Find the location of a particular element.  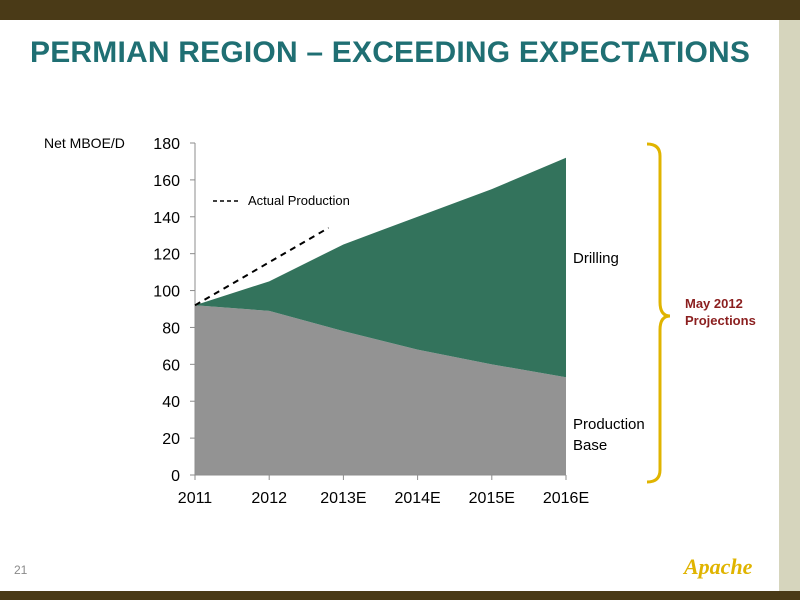

bottom-frame-bar is located at coordinates (400, 595).